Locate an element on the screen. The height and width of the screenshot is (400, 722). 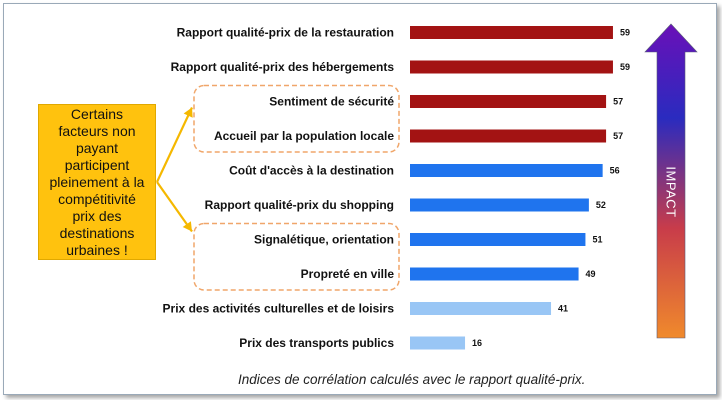
value-label-4: 57 is located at coordinates (618, 136).